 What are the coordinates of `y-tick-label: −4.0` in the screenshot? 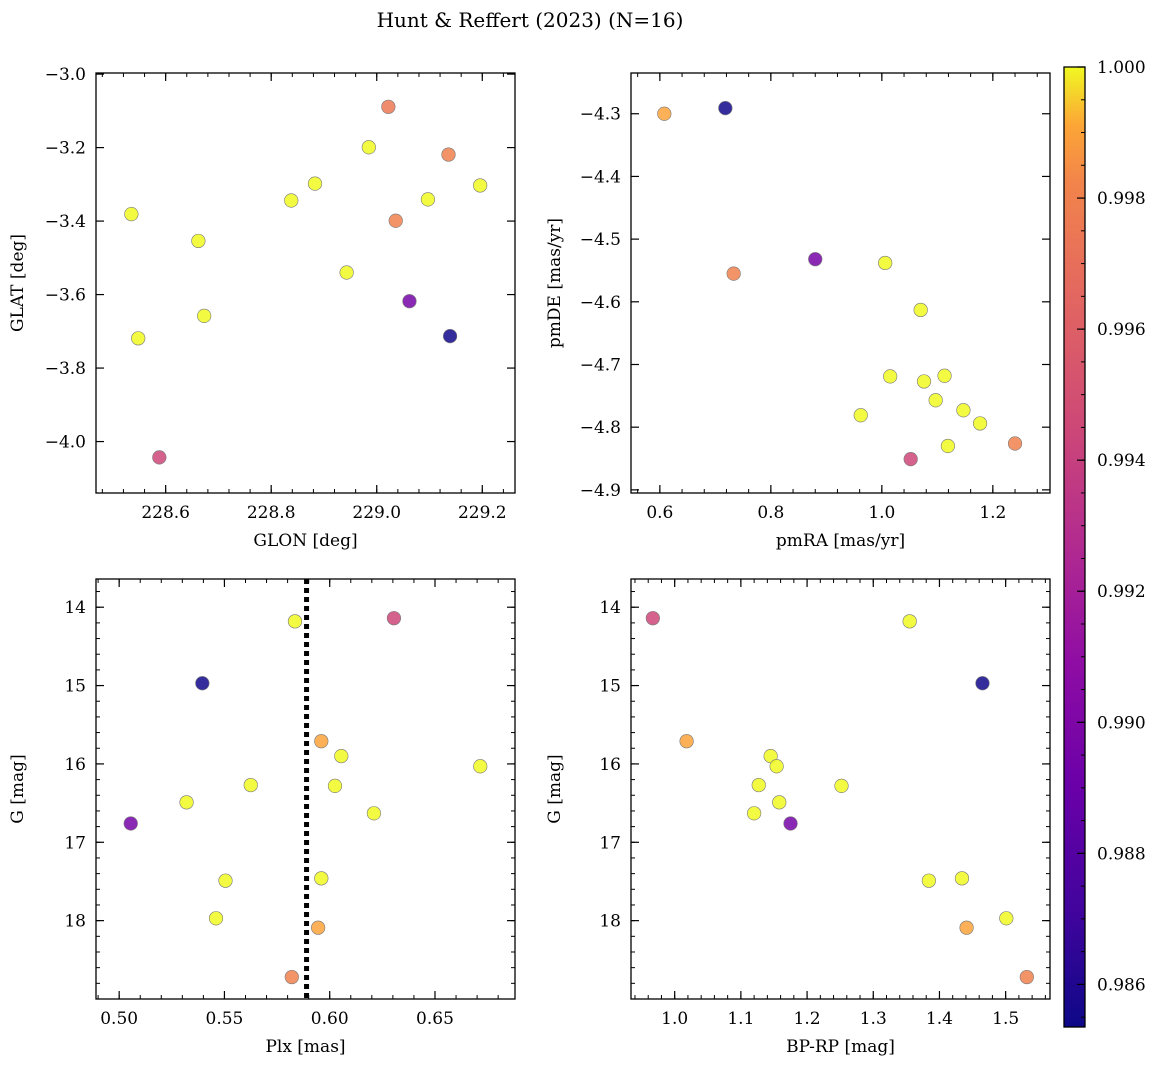 It's located at (65, 443).